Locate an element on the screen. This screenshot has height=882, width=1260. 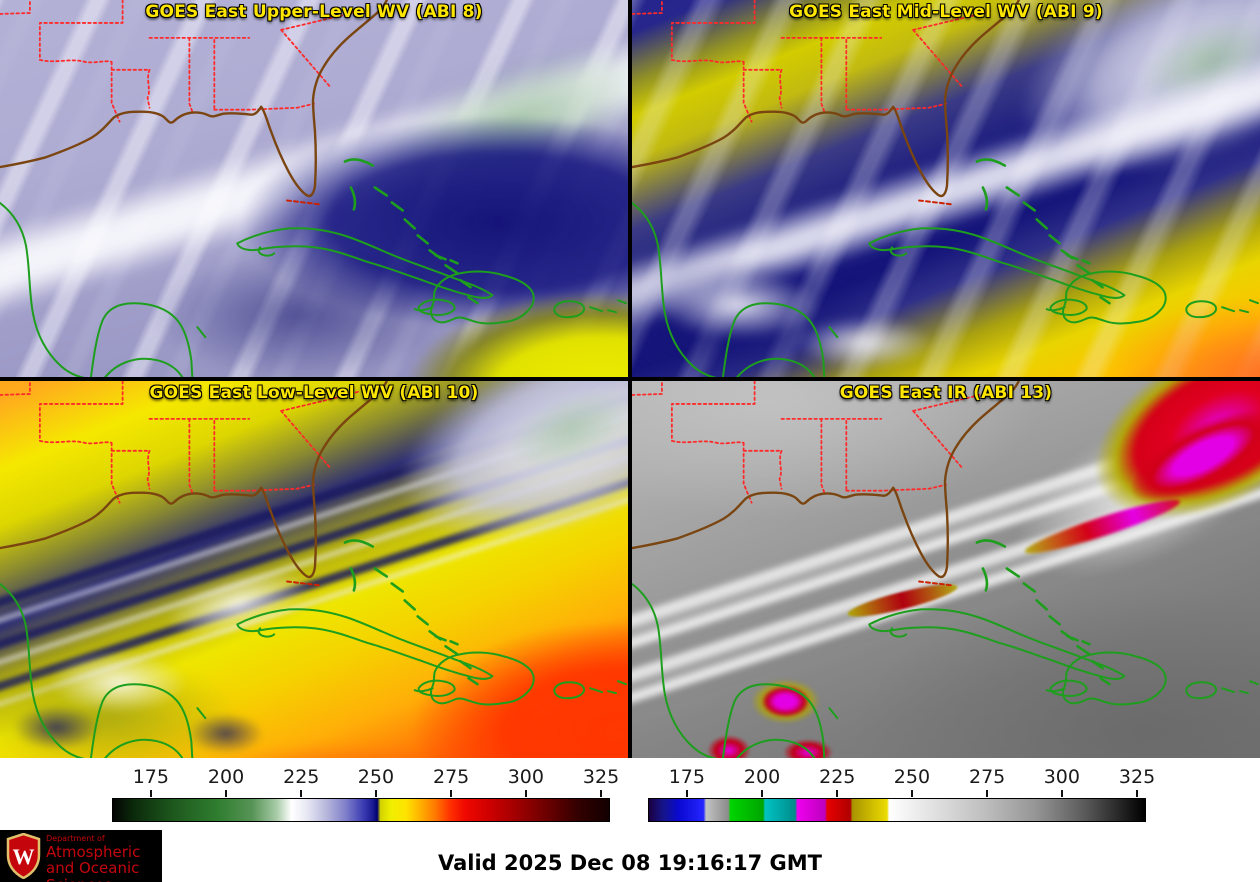
panel-title: GOES East IR (ABI 13) is located at coordinates (946, 393).